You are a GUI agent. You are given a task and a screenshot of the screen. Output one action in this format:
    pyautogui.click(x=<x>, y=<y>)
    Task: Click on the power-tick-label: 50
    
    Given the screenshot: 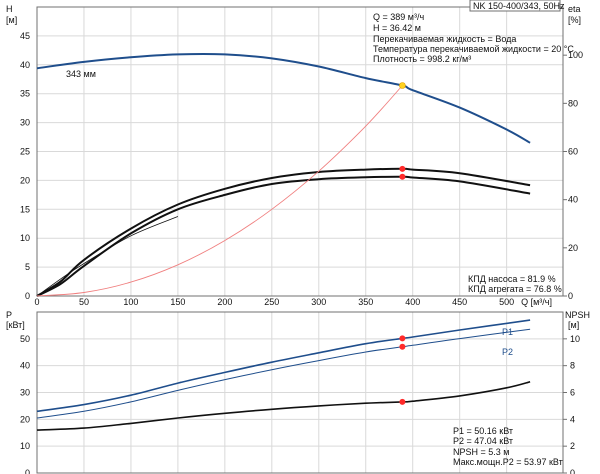 What is the action you would take?
    pyautogui.click(x=25, y=339)
    